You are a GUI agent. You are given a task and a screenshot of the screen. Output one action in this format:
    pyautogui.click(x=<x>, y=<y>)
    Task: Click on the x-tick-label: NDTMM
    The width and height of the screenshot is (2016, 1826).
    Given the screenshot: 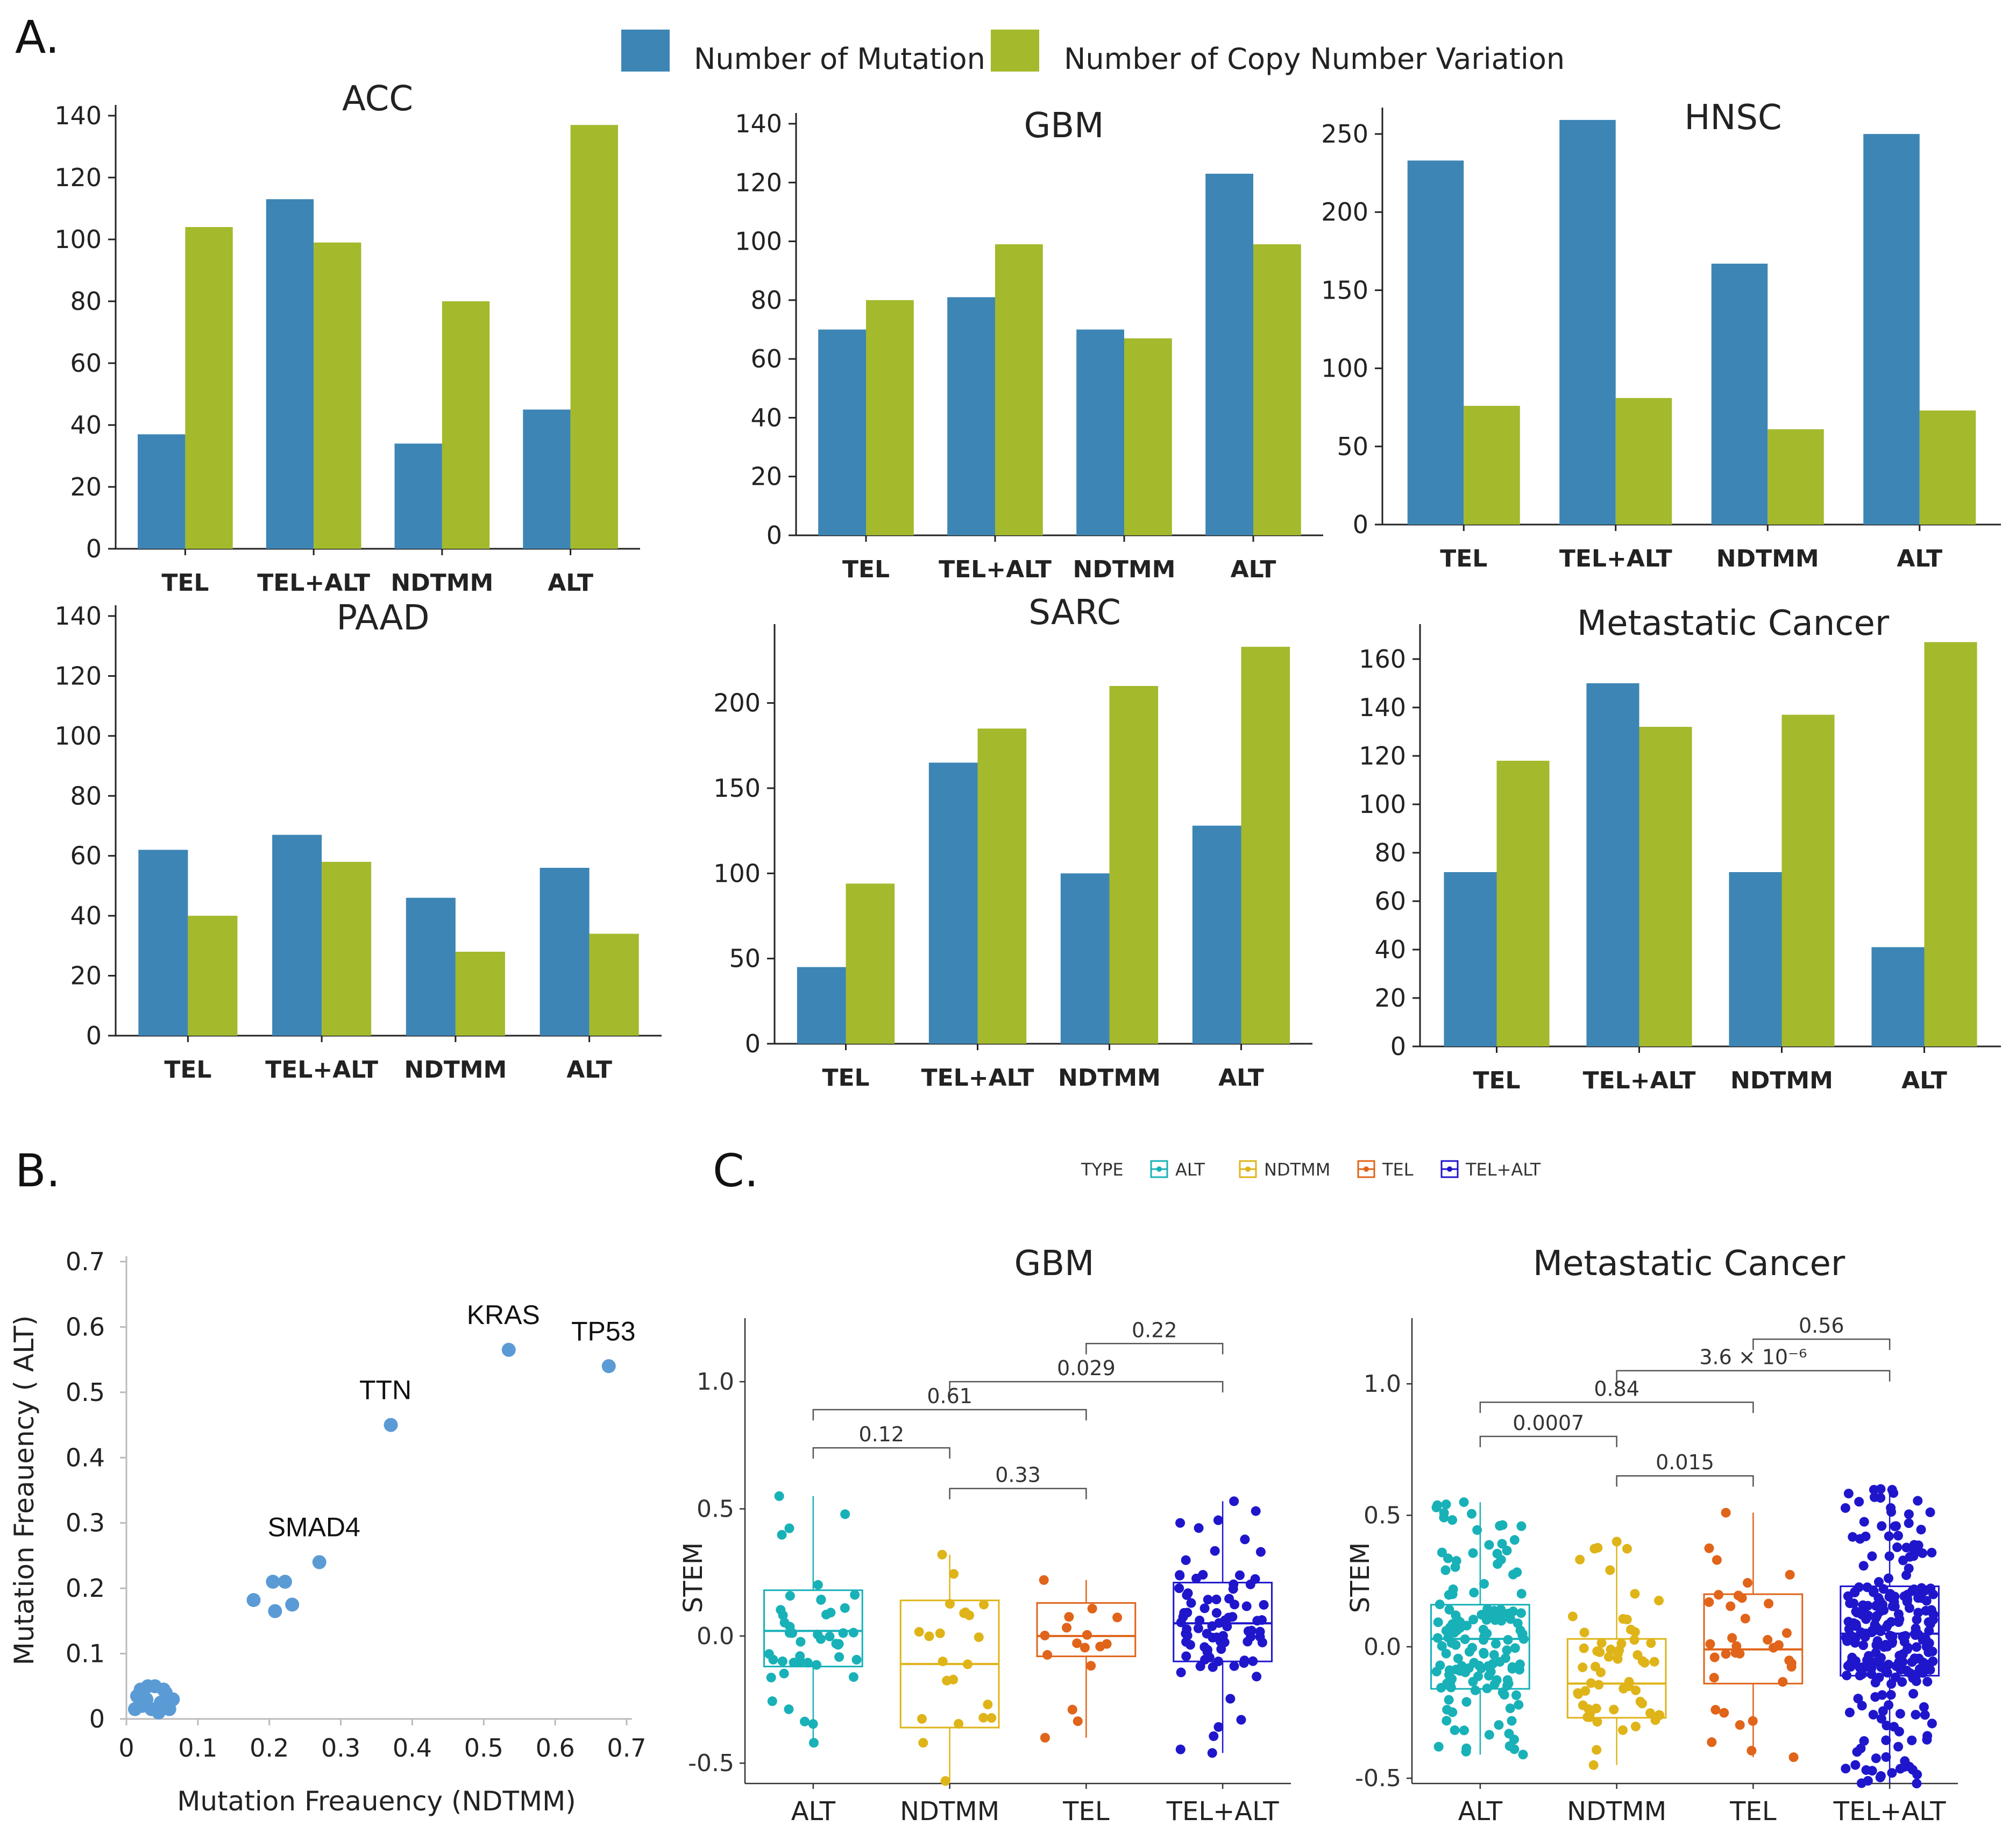 What is the action you would take?
    pyautogui.click(x=1110, y=1078)
    